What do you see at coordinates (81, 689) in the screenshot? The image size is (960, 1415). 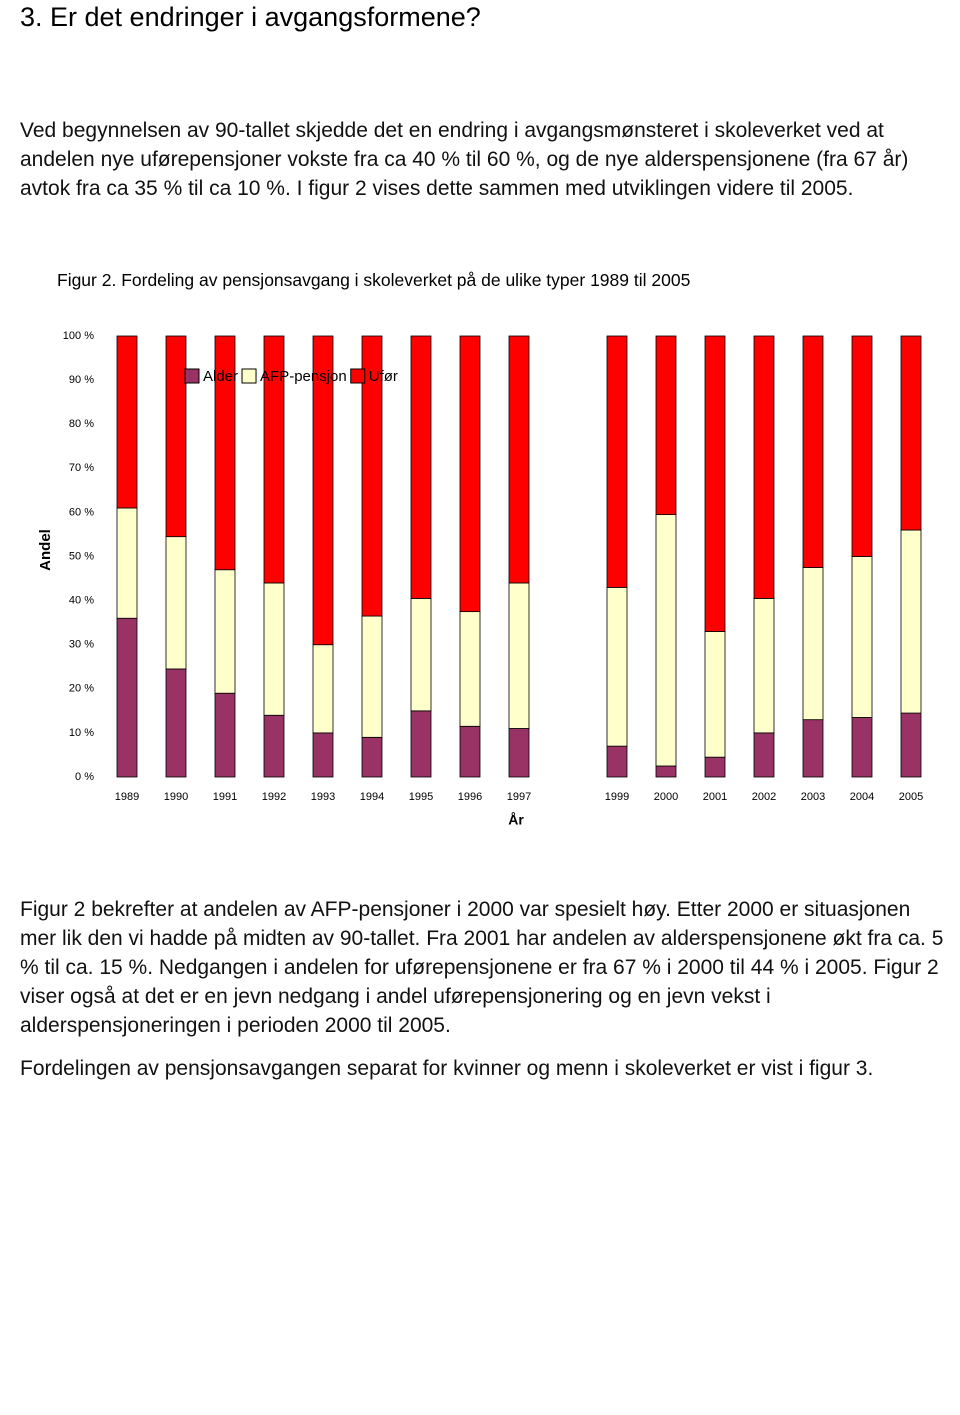 I see `y-tick-label: 20 %` at bounding box center [81, 689].